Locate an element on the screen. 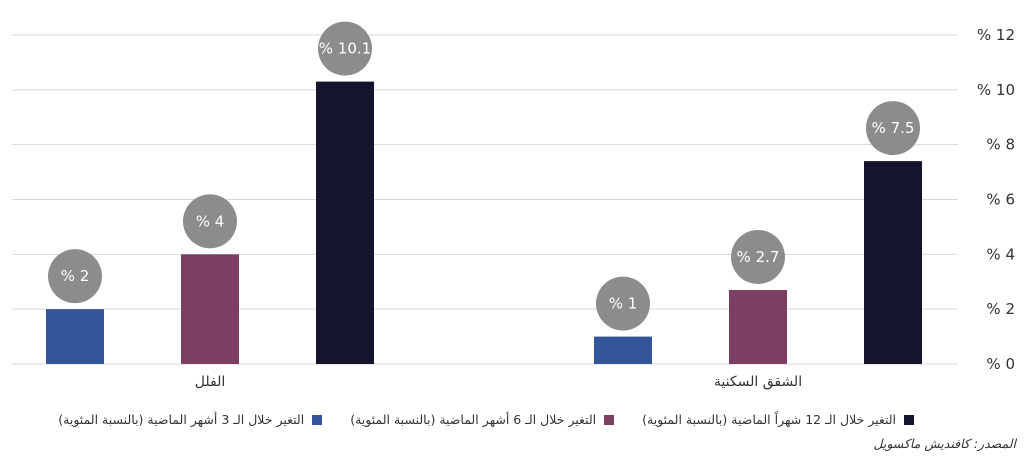 The height and width of the screenshot is (462, 1024). y-tick-label: % 10 is located at coordinates (996, 90).